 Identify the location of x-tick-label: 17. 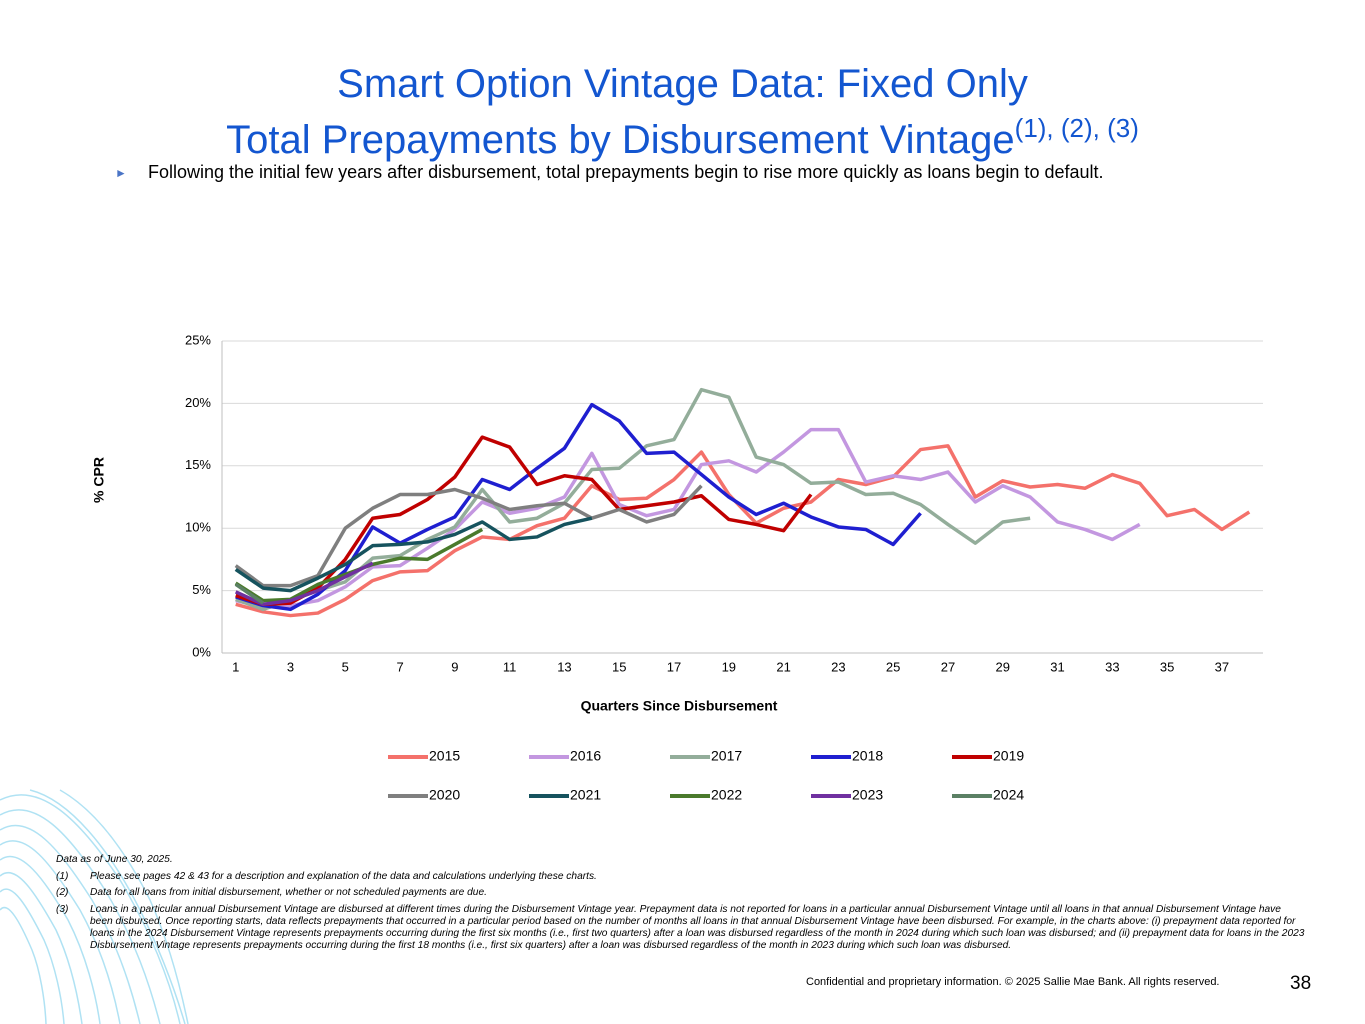
(674, 666).